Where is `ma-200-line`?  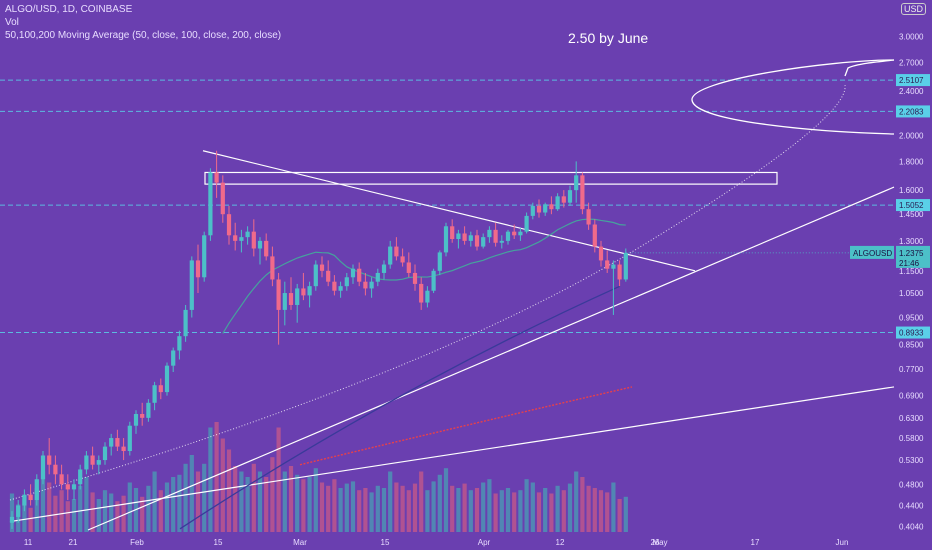 ma-200-line is located at coordinates (466, 426).